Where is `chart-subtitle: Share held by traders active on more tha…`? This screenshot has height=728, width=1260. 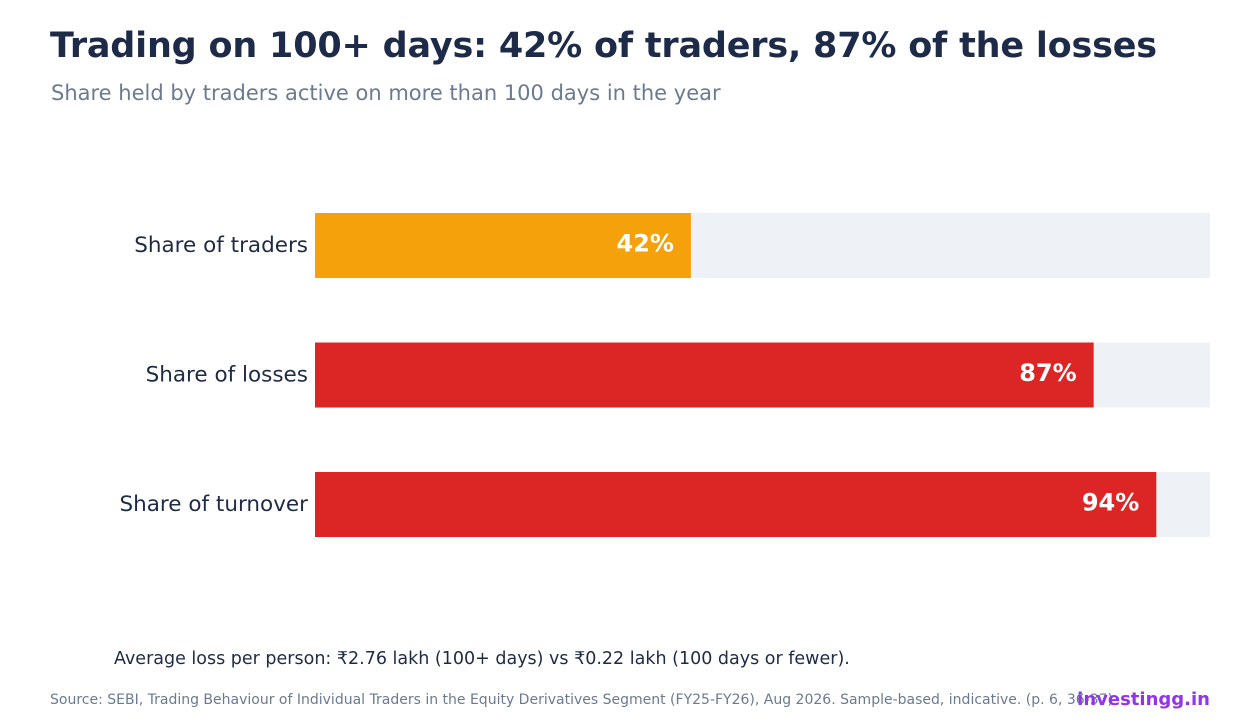 chart-subtitle: Share held by traders active on more tha… is located at coordinates (386, 93).